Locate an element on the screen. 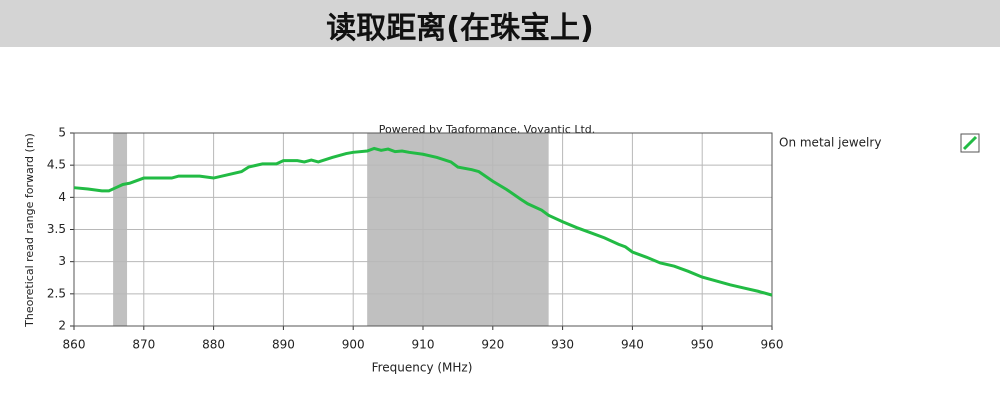 Image resolution: width=1000 pixels, height=400 pixels. header-bar: 读取距离(在珠宝上) is located at coordinates (500, 23).